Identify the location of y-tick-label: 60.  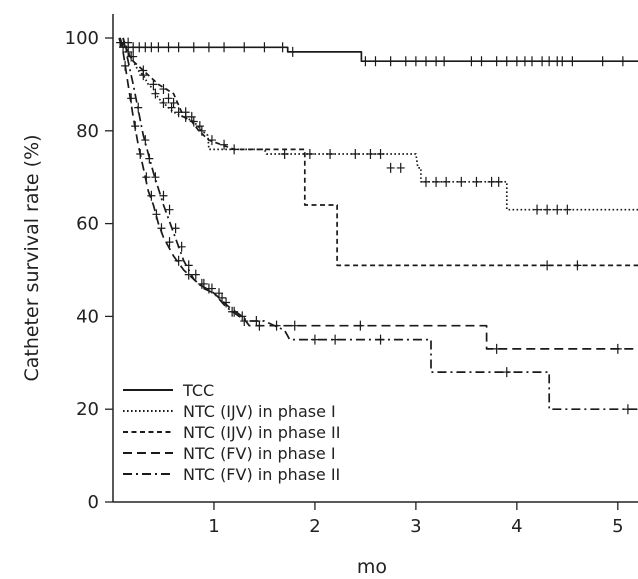
(87, 224).